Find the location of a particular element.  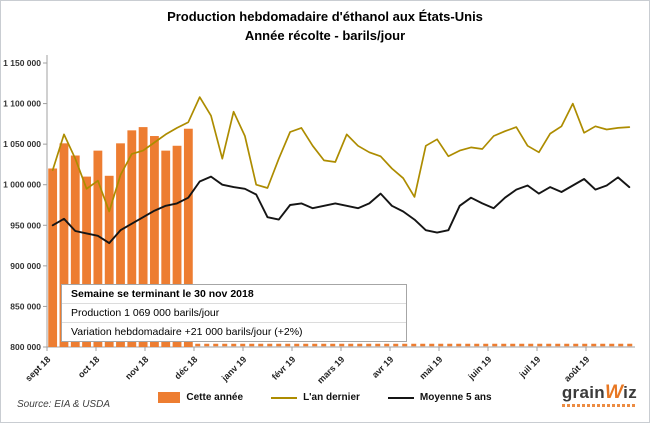

y-tick-label: 1 100 000 is located at coordinates (22, 104).